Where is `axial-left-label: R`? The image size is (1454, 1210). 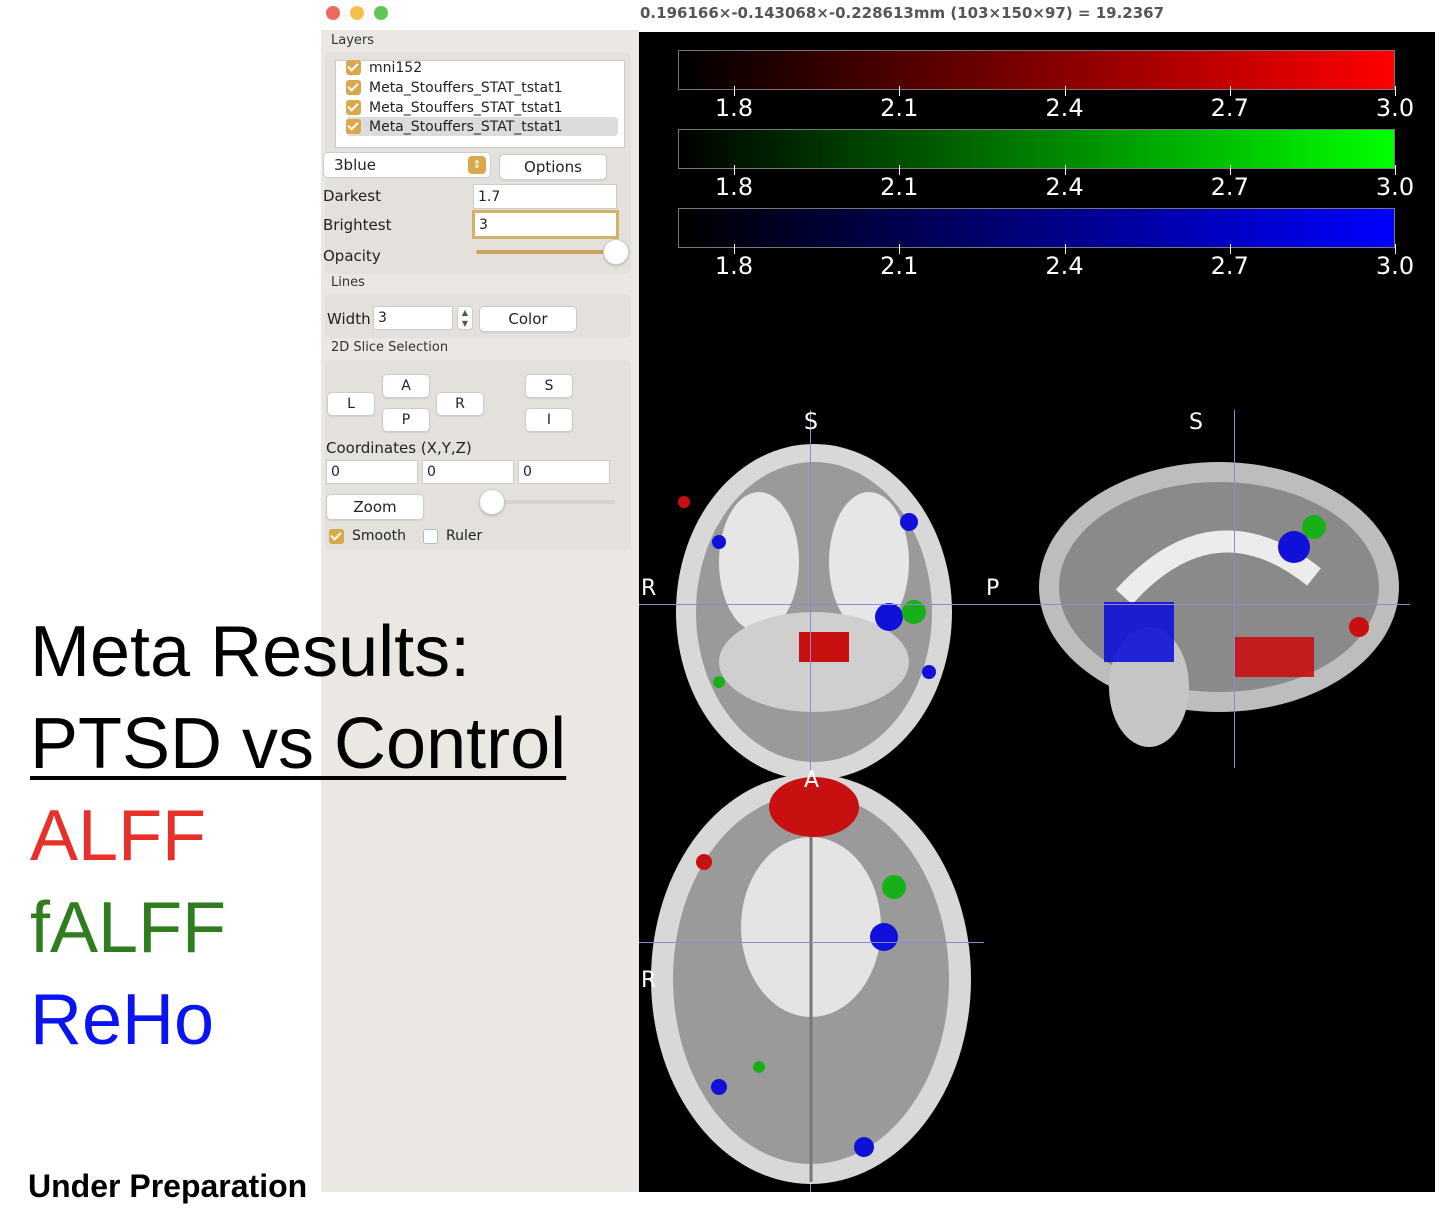 axial-left-label: R is located at coordinates (649, 980).